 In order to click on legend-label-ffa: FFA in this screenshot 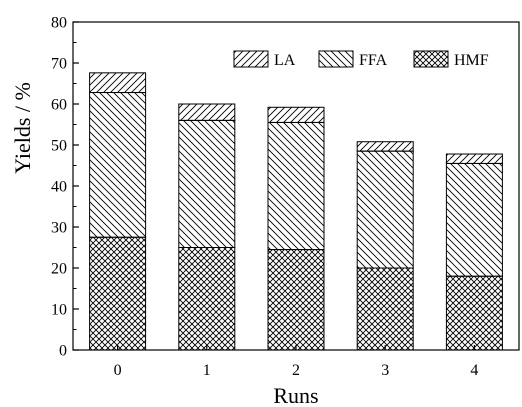, I will do `click(373, 60)`.